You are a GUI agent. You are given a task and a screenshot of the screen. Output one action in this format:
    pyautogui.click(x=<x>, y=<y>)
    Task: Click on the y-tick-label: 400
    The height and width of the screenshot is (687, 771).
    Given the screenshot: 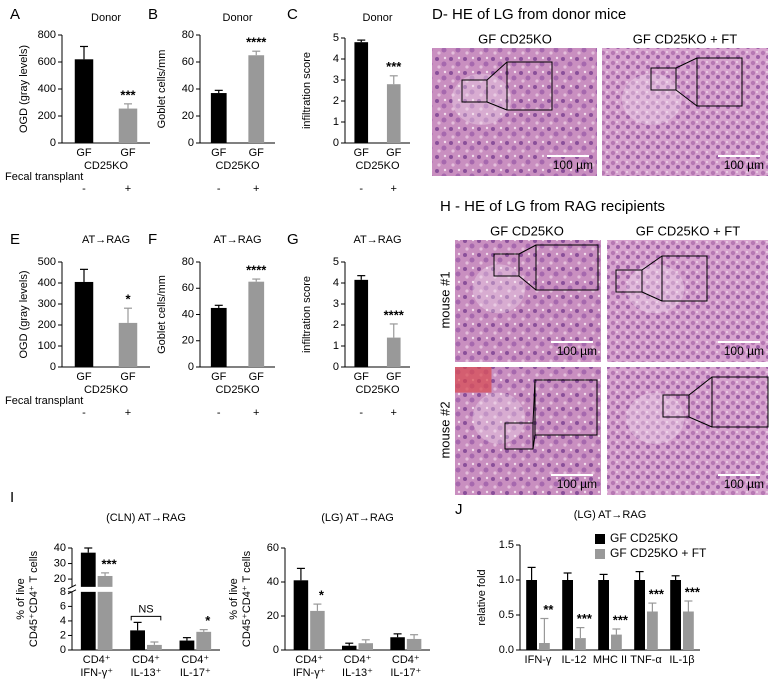 What is the action you would take?
    pyautogui.click(x=47, y=89)
    